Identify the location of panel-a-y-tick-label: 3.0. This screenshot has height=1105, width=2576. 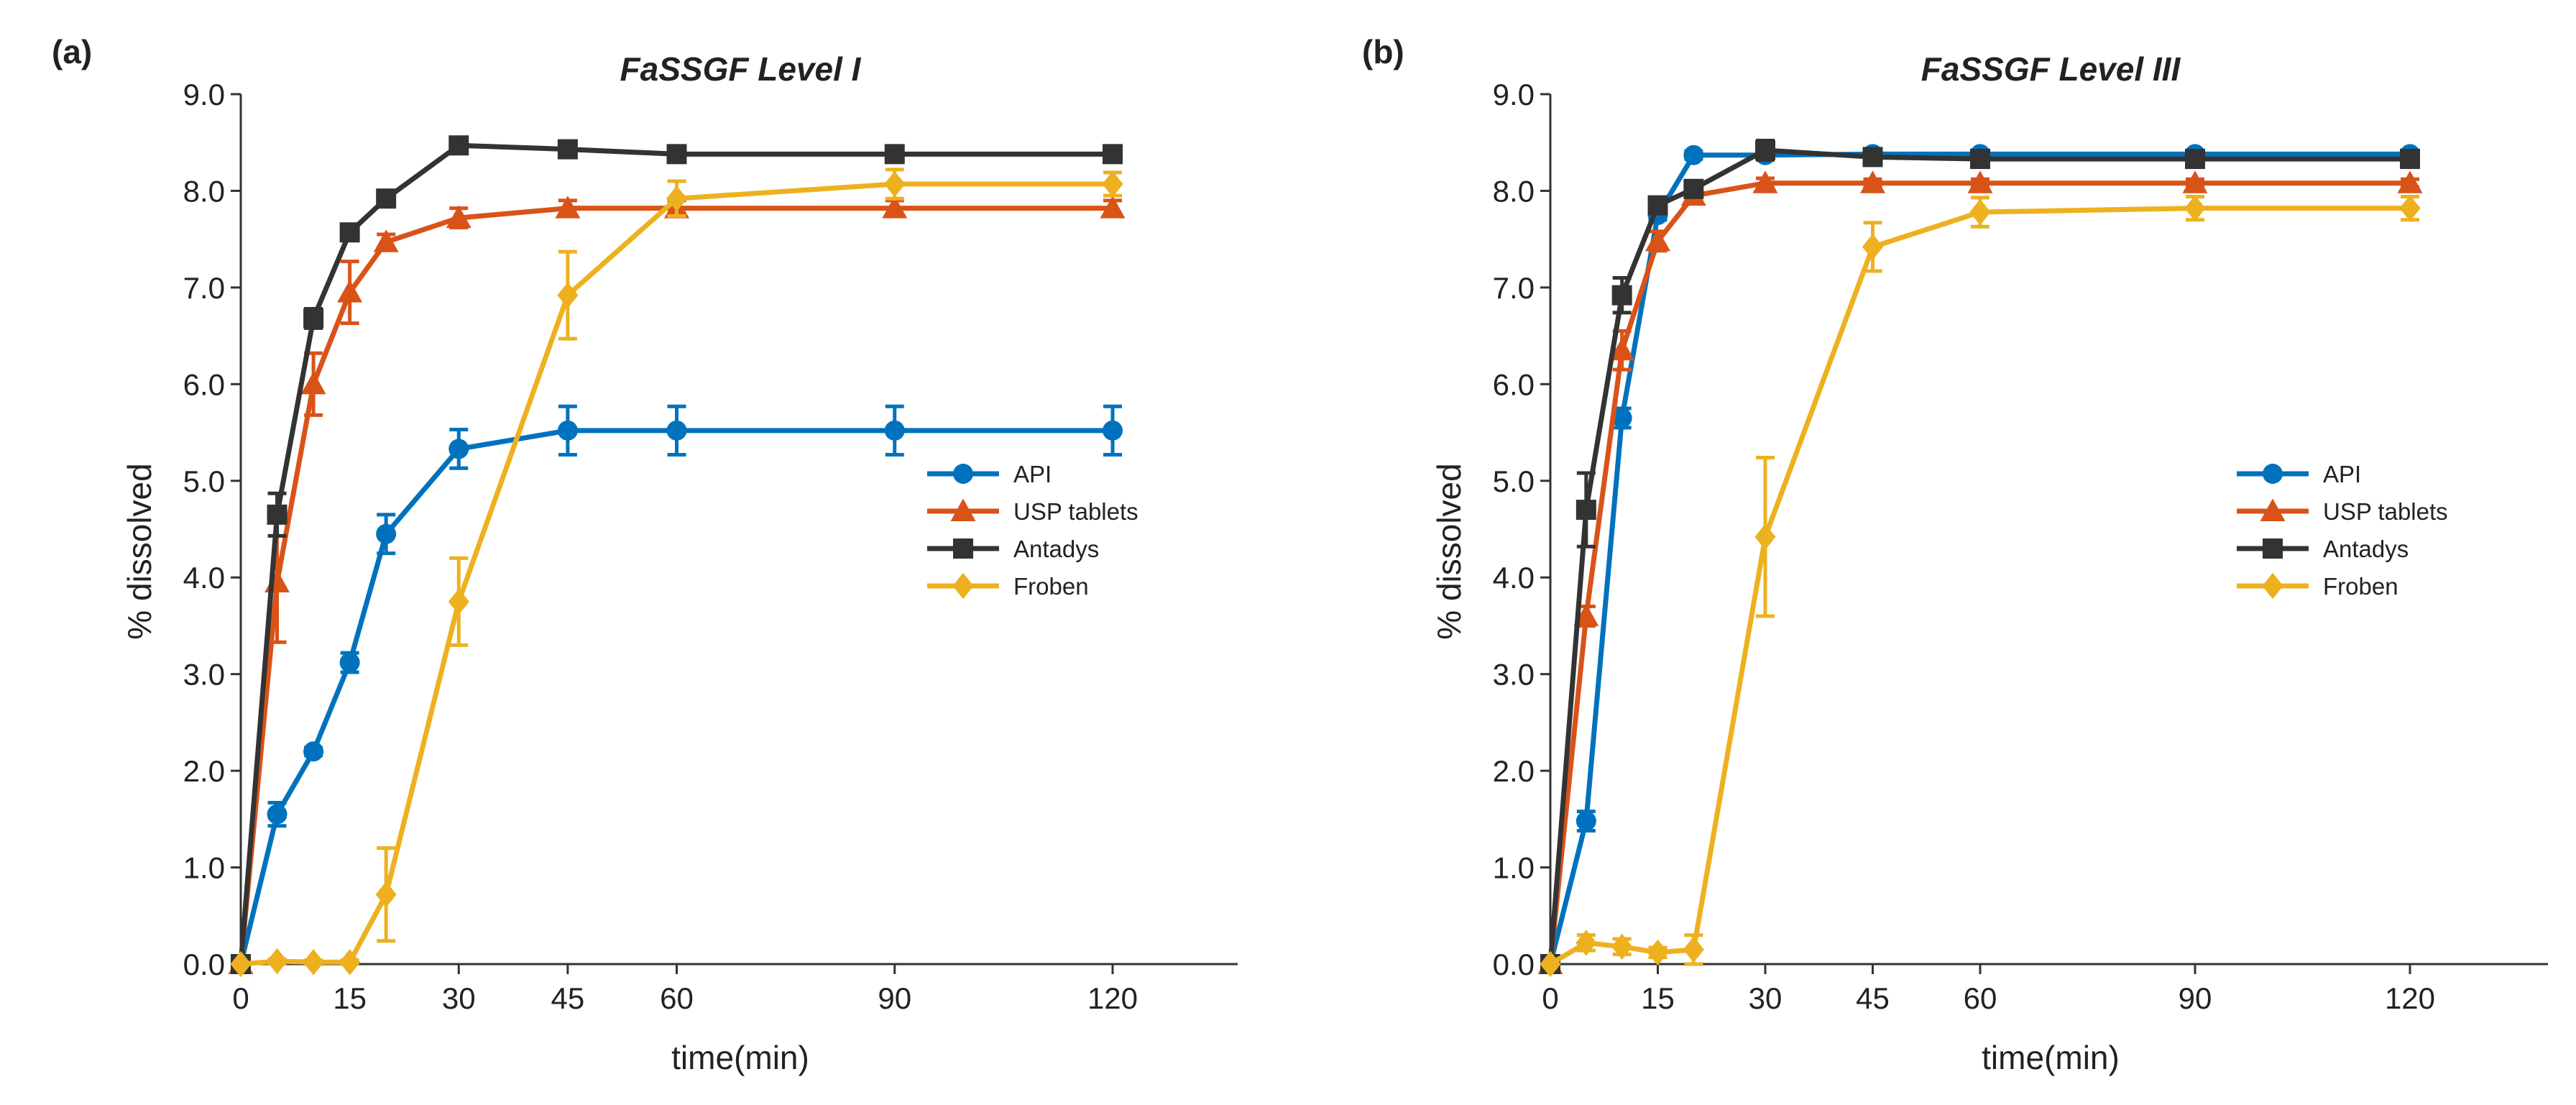
(204, 675).